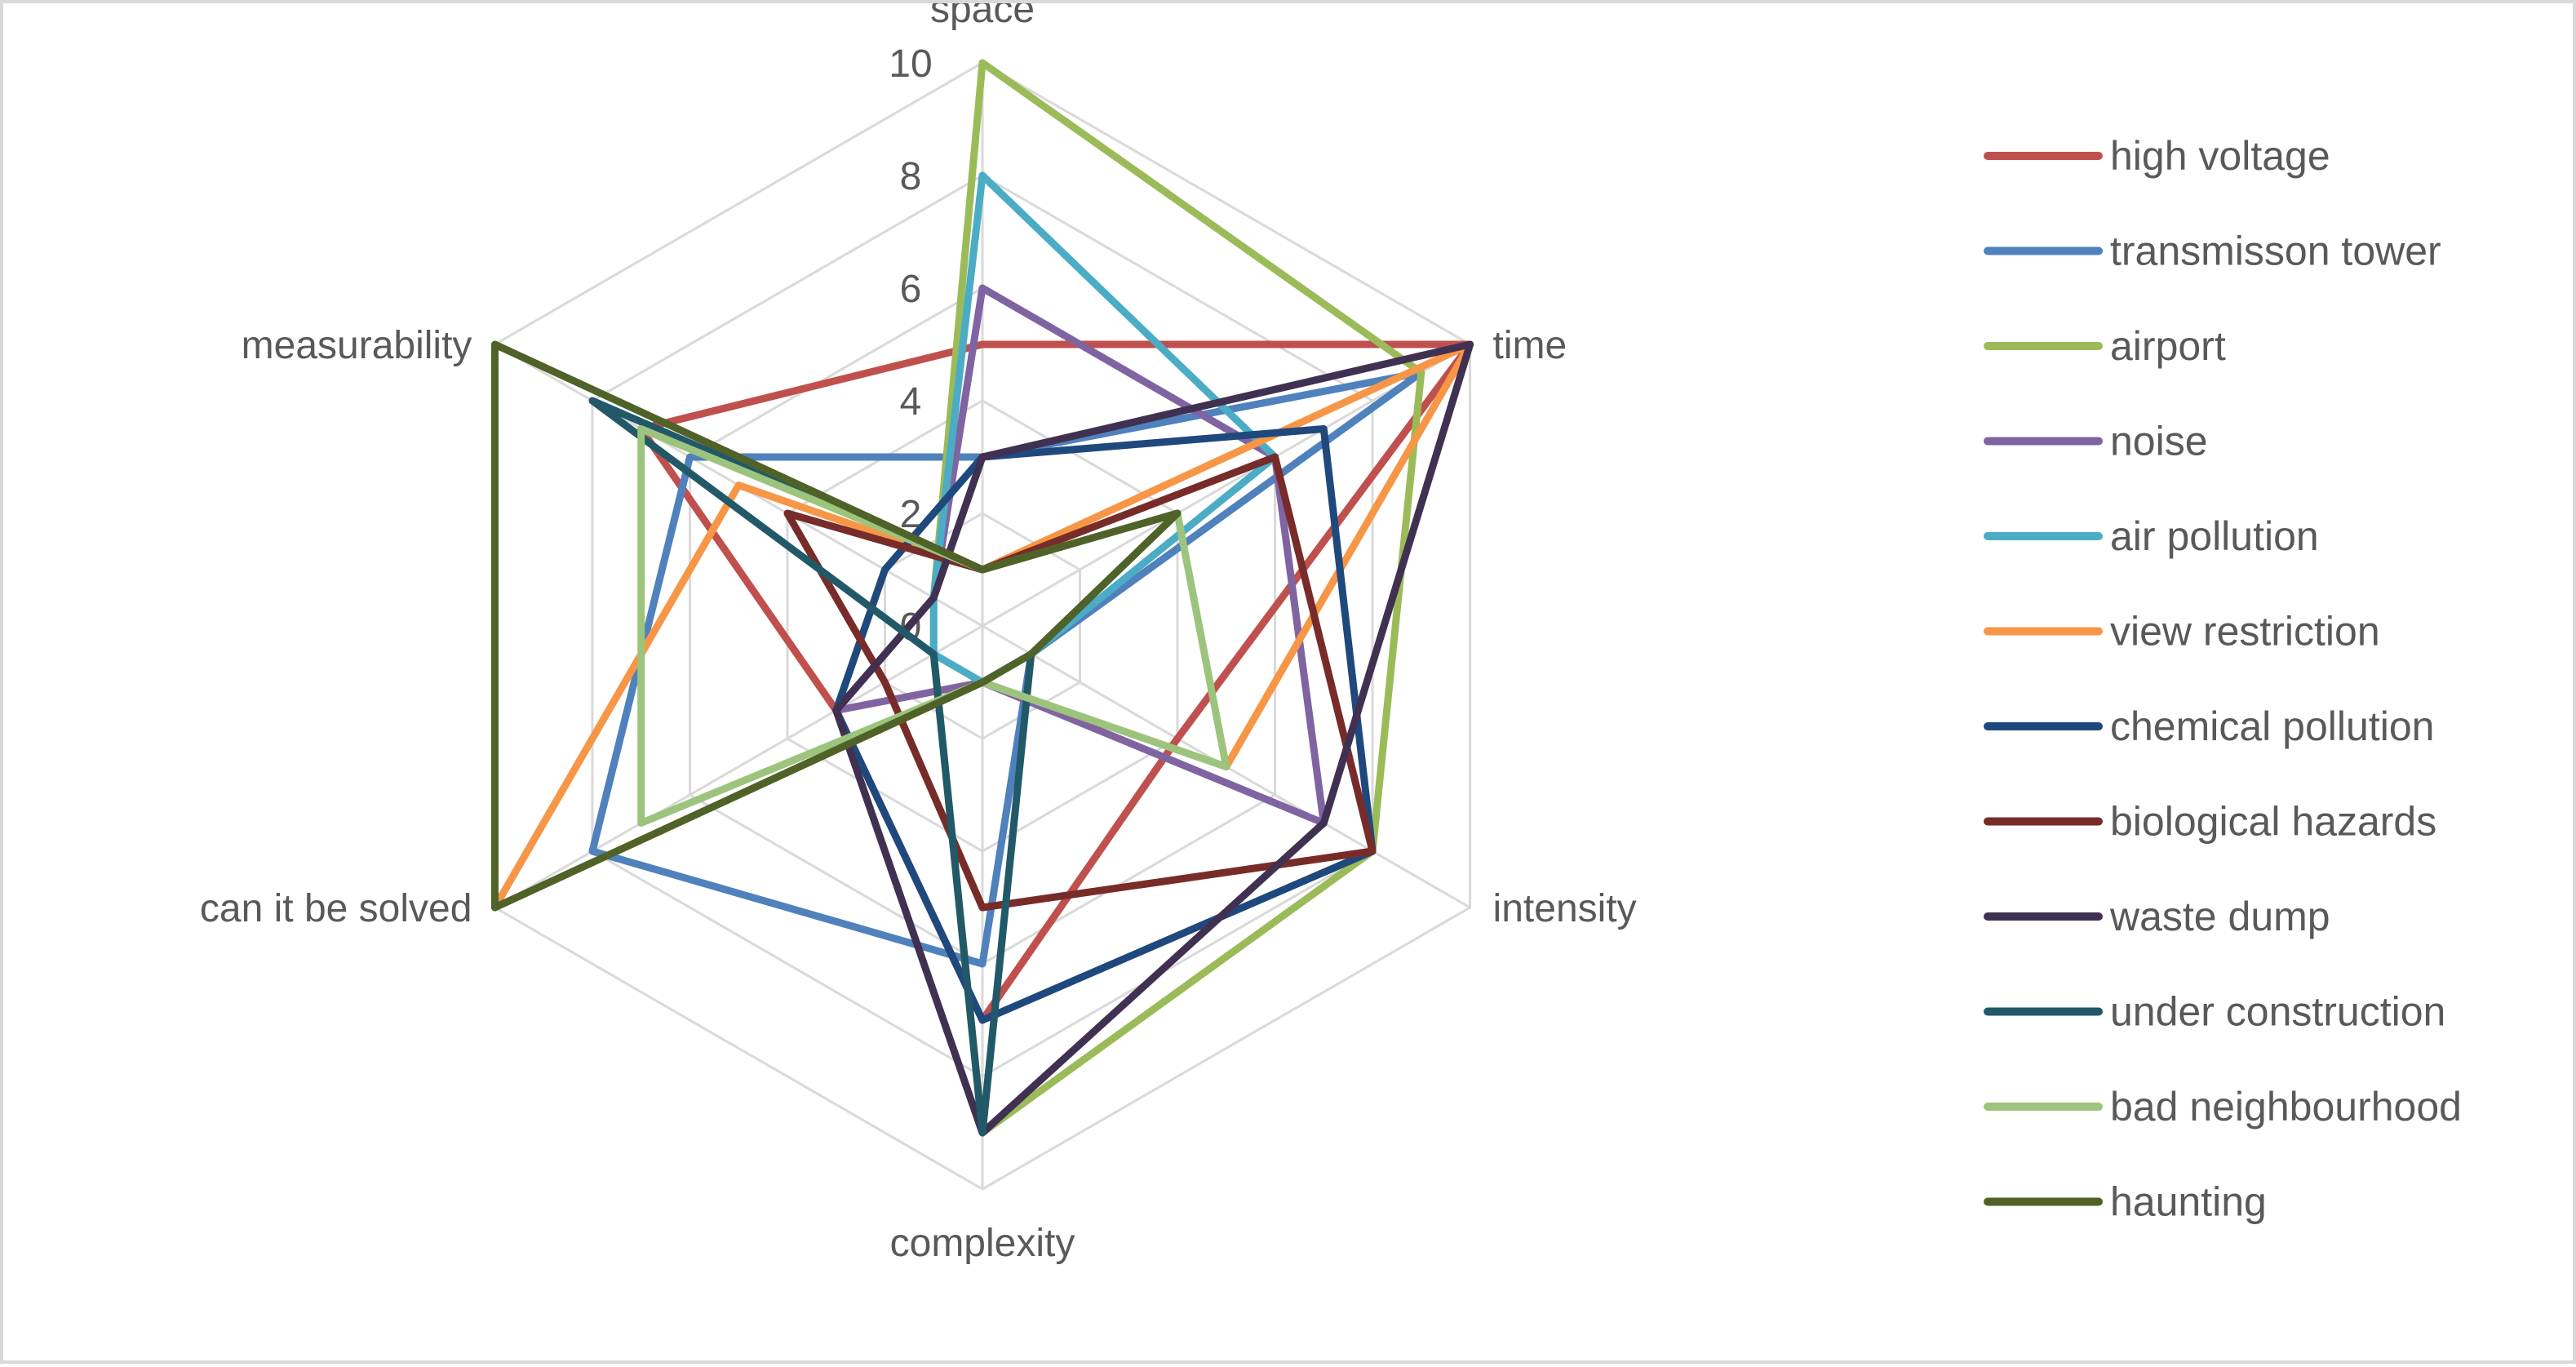  What do you see at coordinates (2188, 1202) in the screenshot?
I see `legend-label: haunting` at bounding box center [2188, 1202].